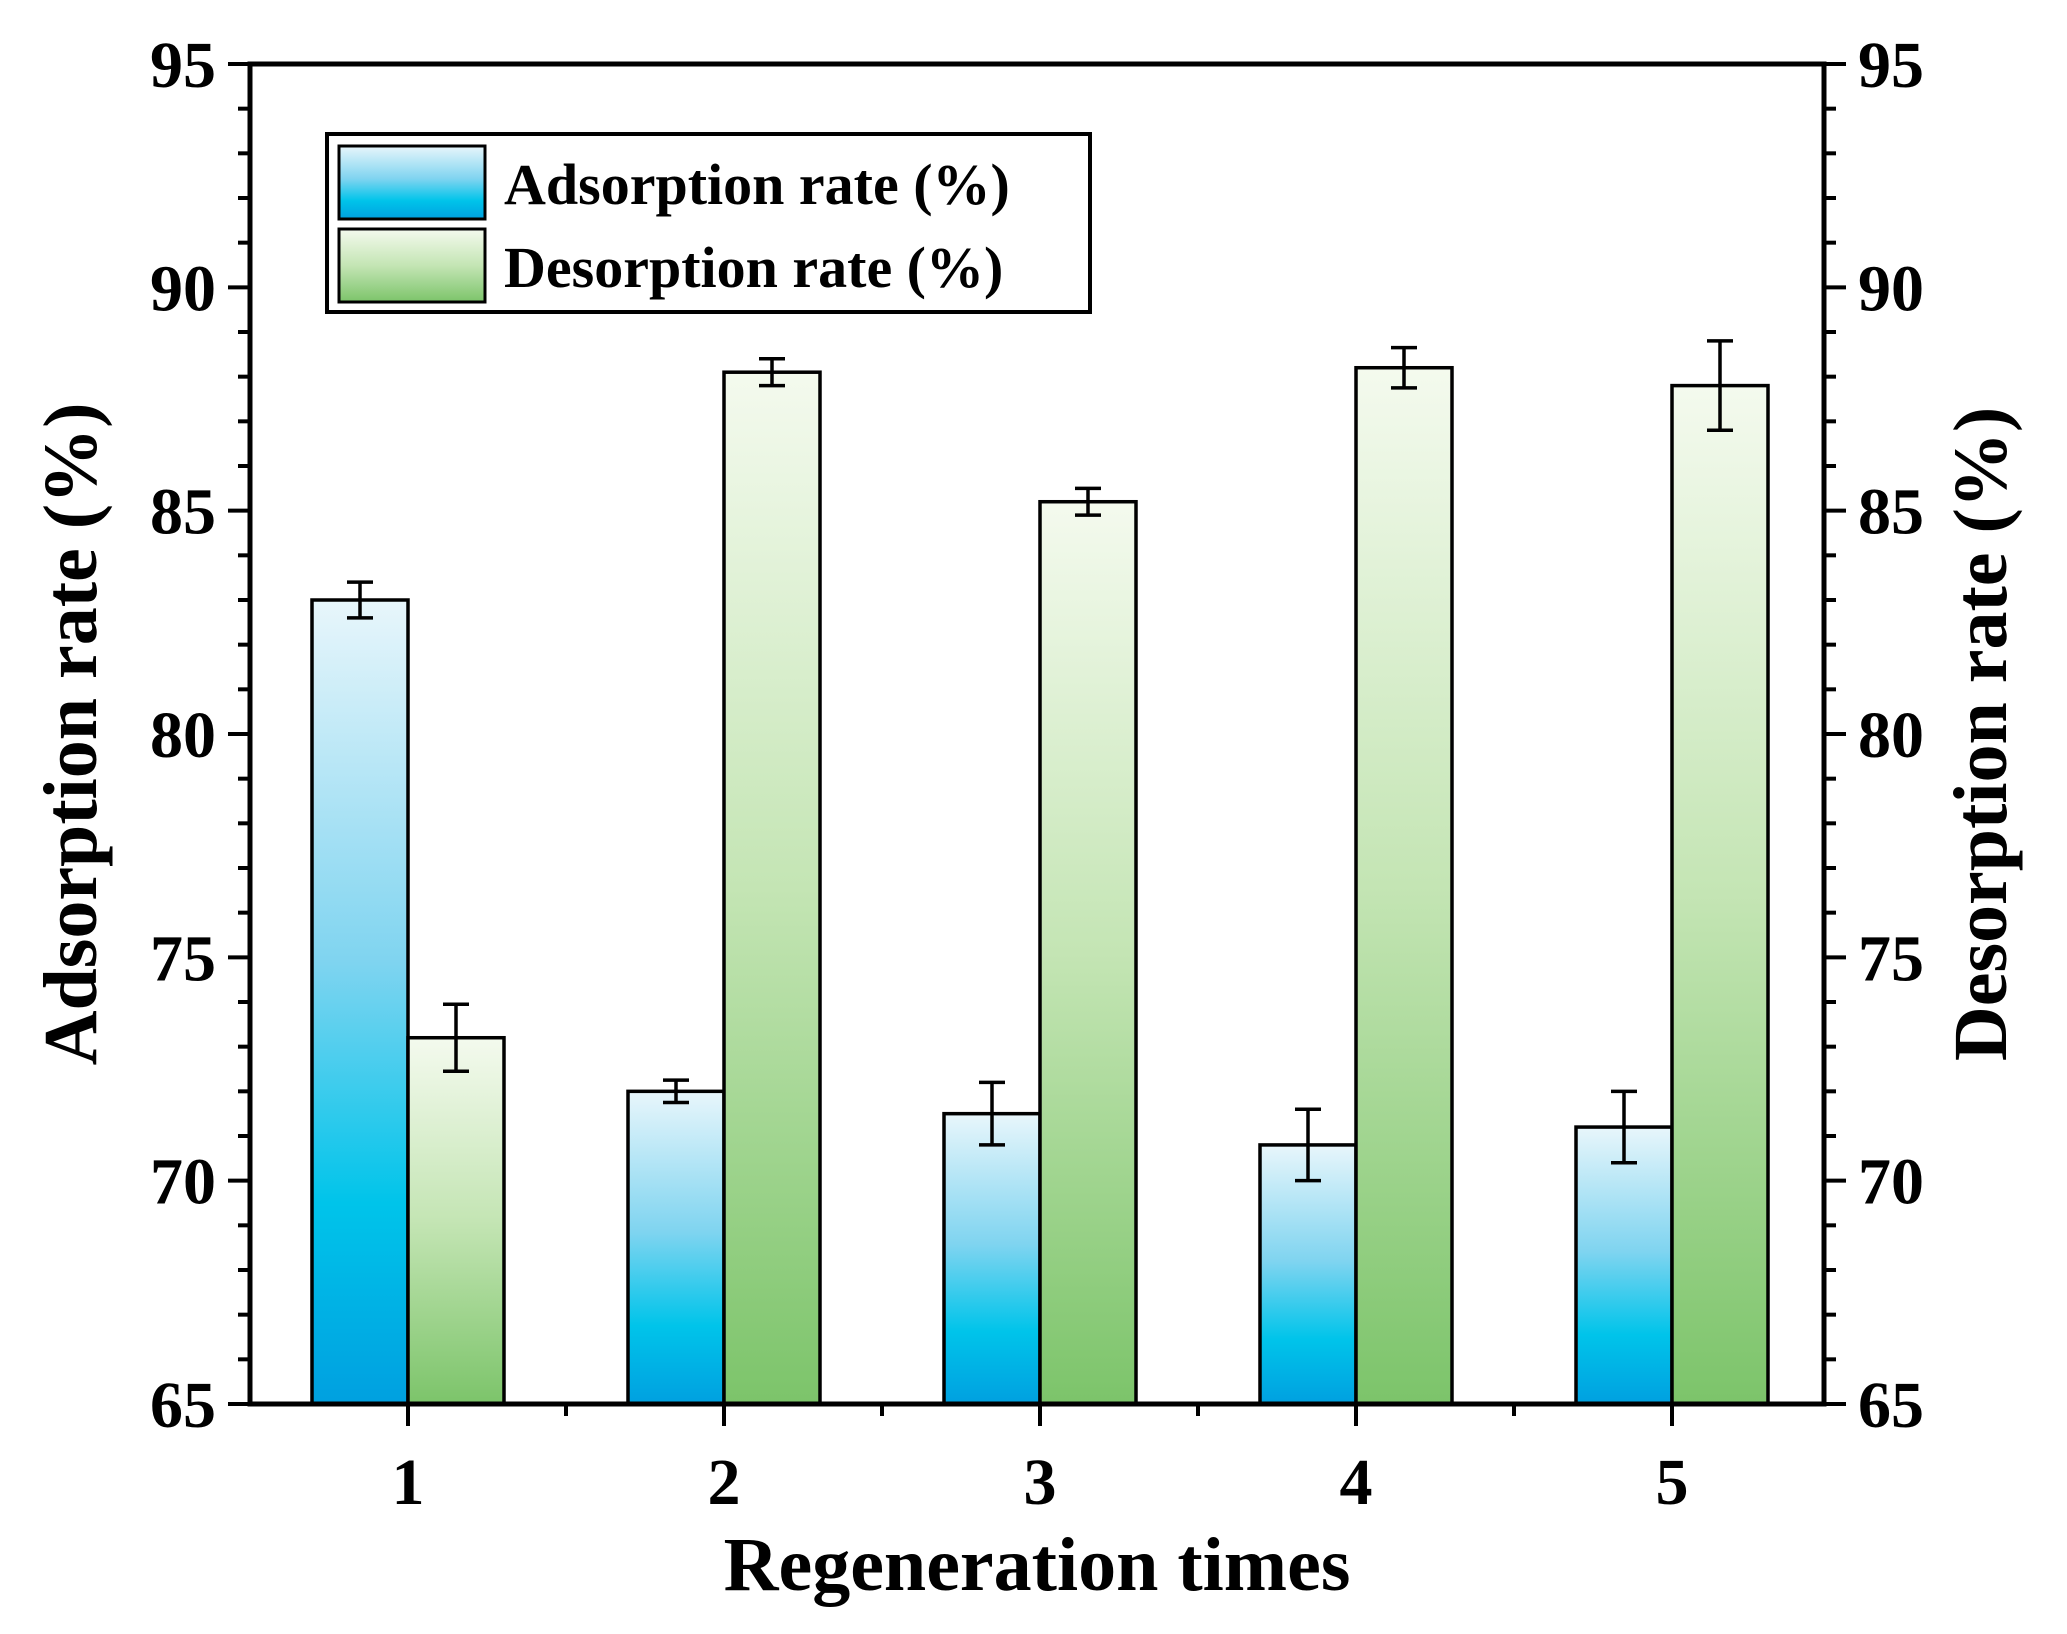  Describe the element at coordinates (183, 1405) in the screenshot. I see `left-tick-label: 65` at that location.